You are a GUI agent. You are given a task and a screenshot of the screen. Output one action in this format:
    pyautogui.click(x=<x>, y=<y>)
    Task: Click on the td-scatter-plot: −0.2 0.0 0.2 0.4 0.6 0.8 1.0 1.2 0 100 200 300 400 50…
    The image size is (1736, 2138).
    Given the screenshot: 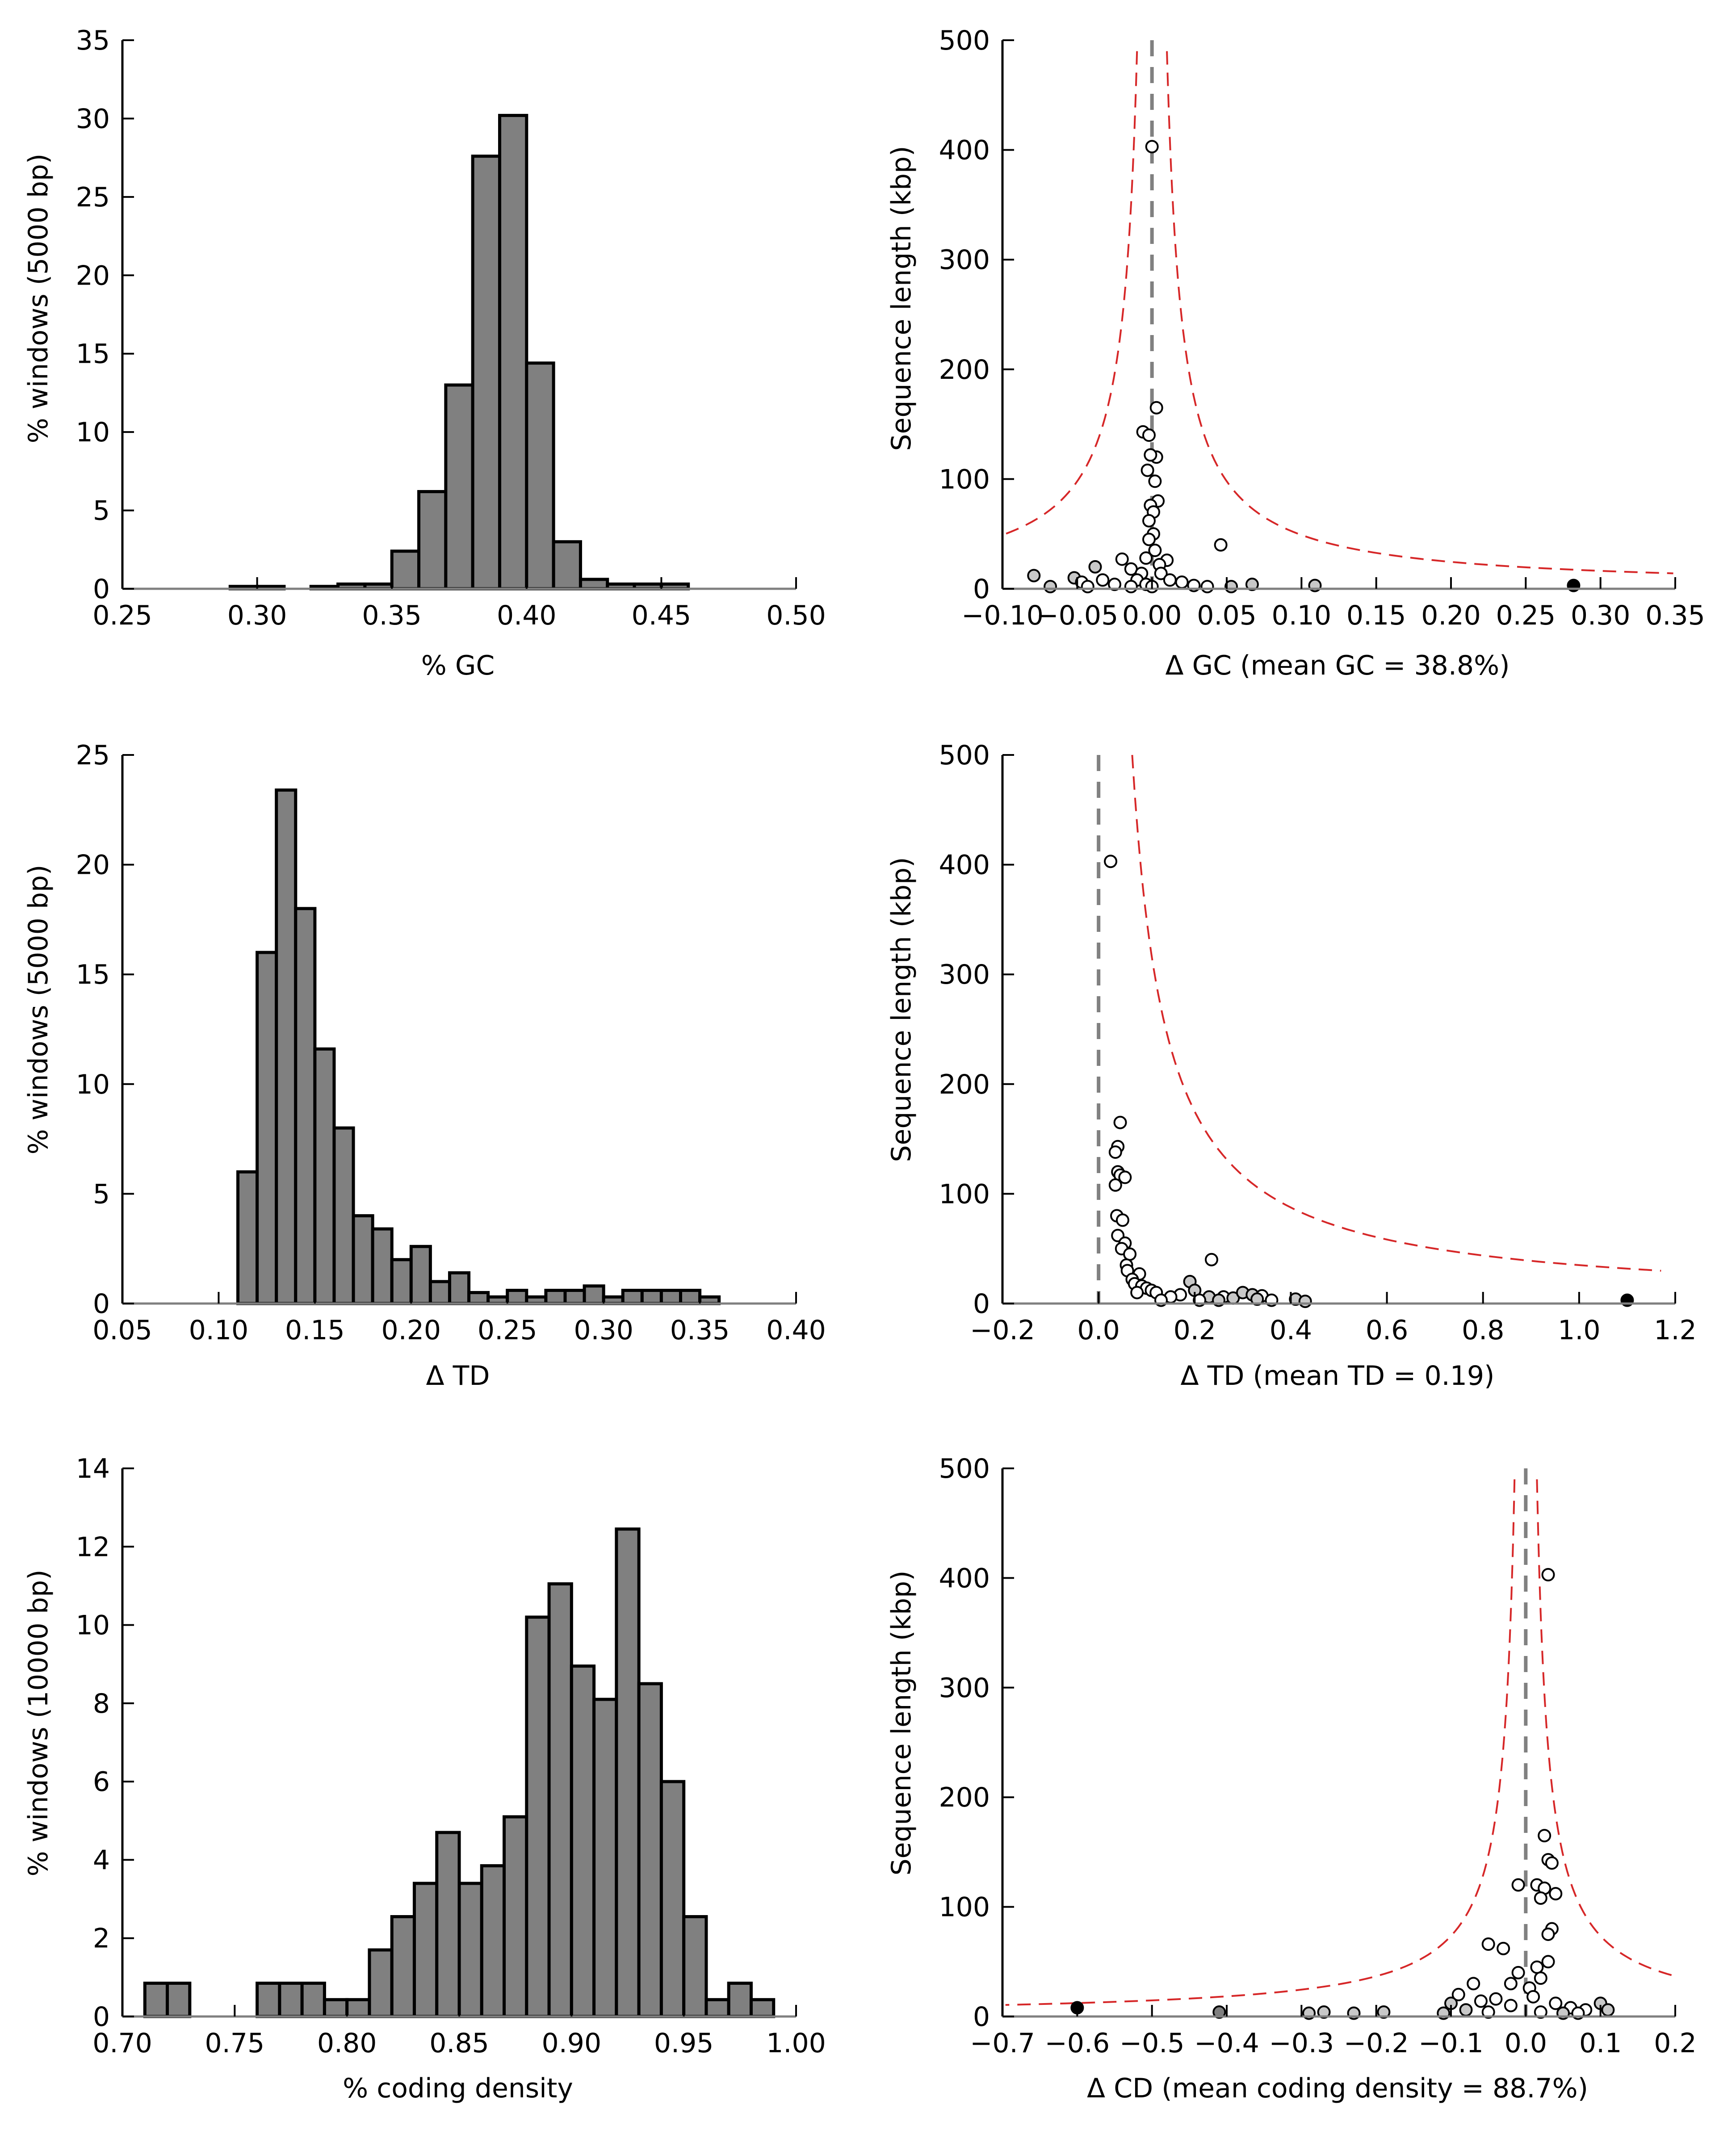 What is the action you would take?
    pyautogui.click(x=1317, y=1043)
    